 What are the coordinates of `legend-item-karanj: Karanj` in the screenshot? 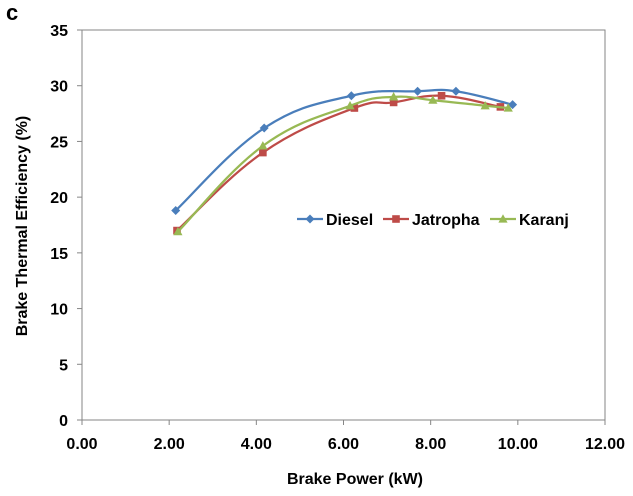 It's located at (529, 220).